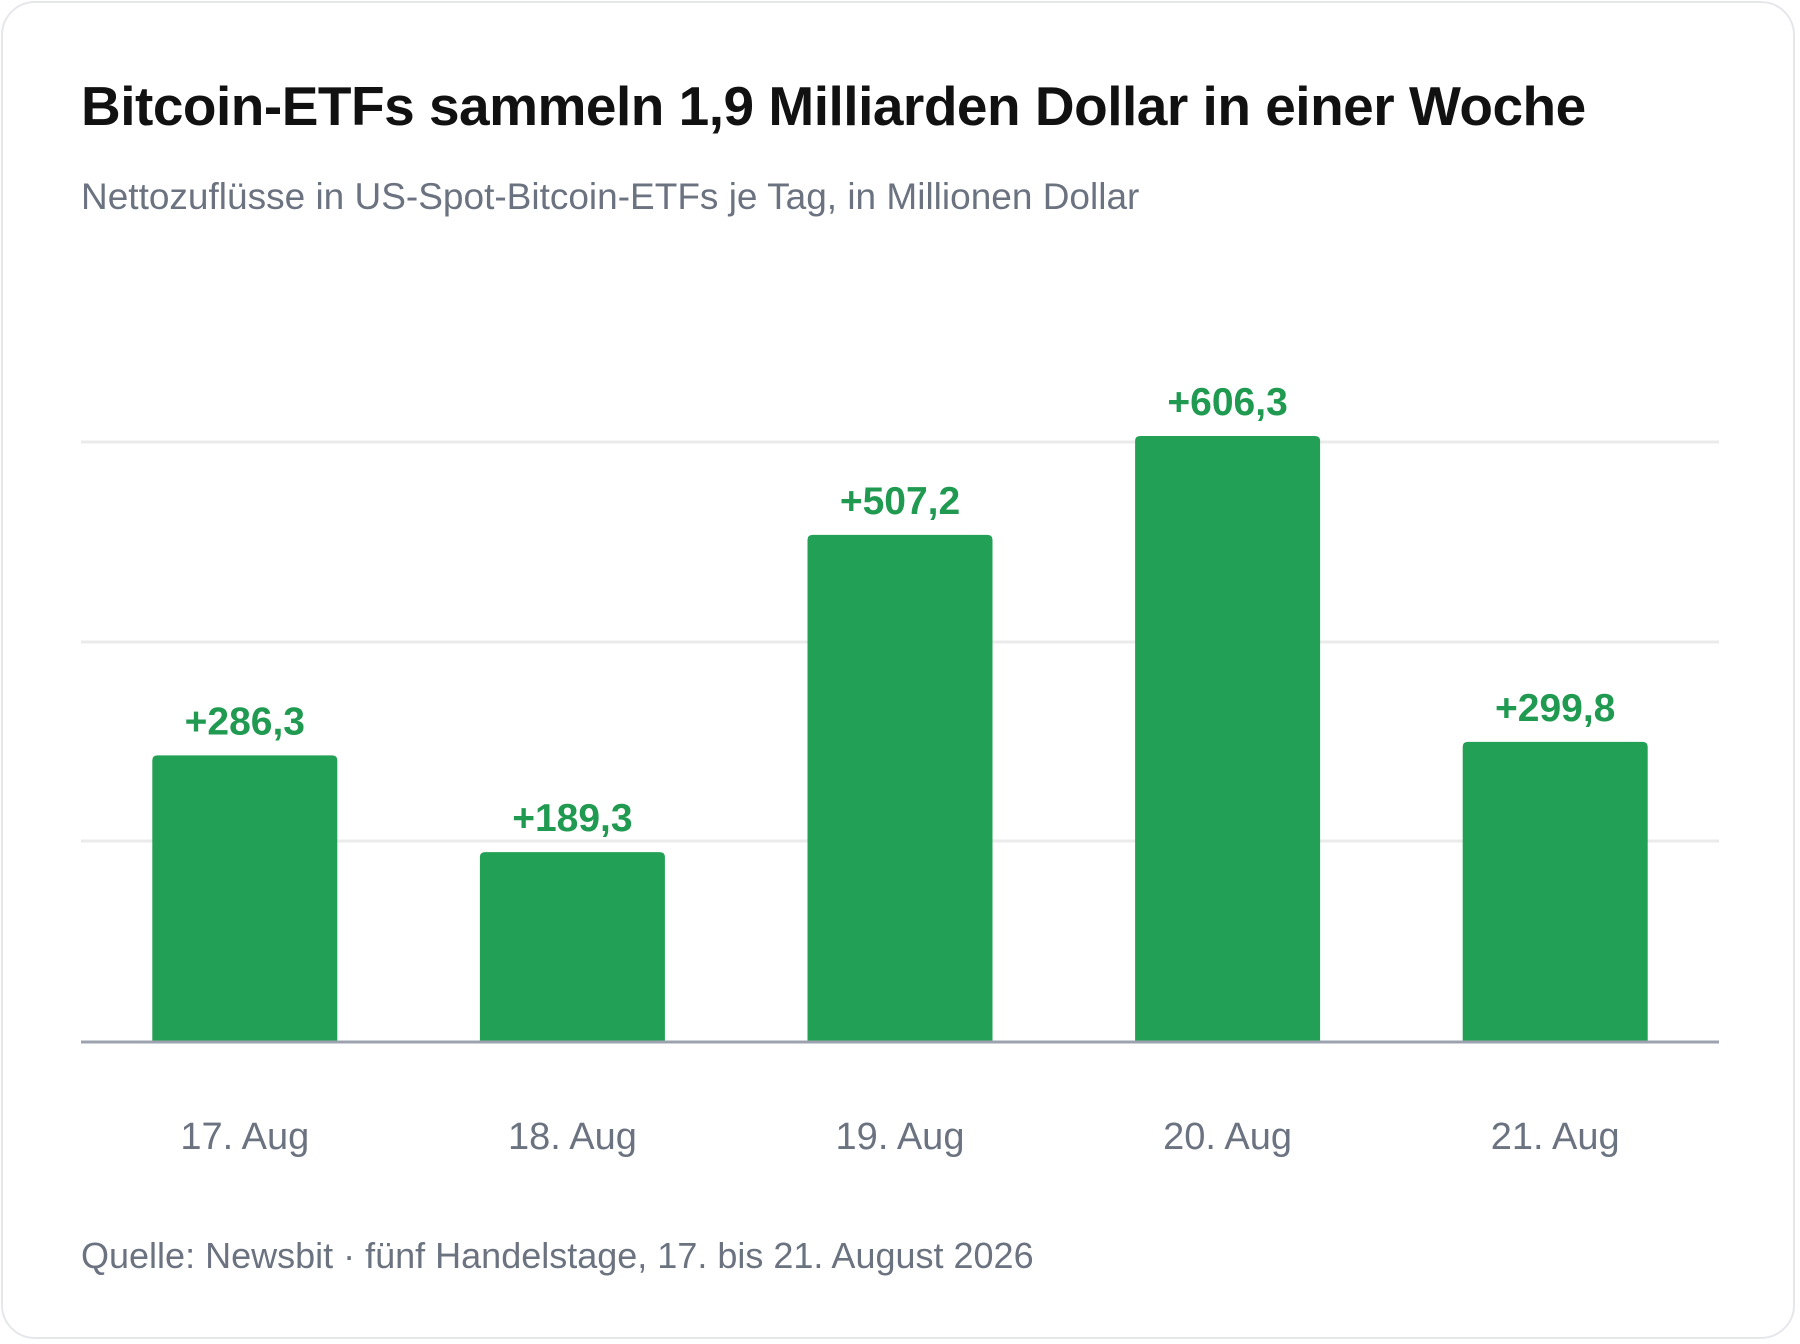 The width and height of the screenshot is (1800, 1344). I want to click on x-tick-label: 20. Aug, so click(1227, 1137).